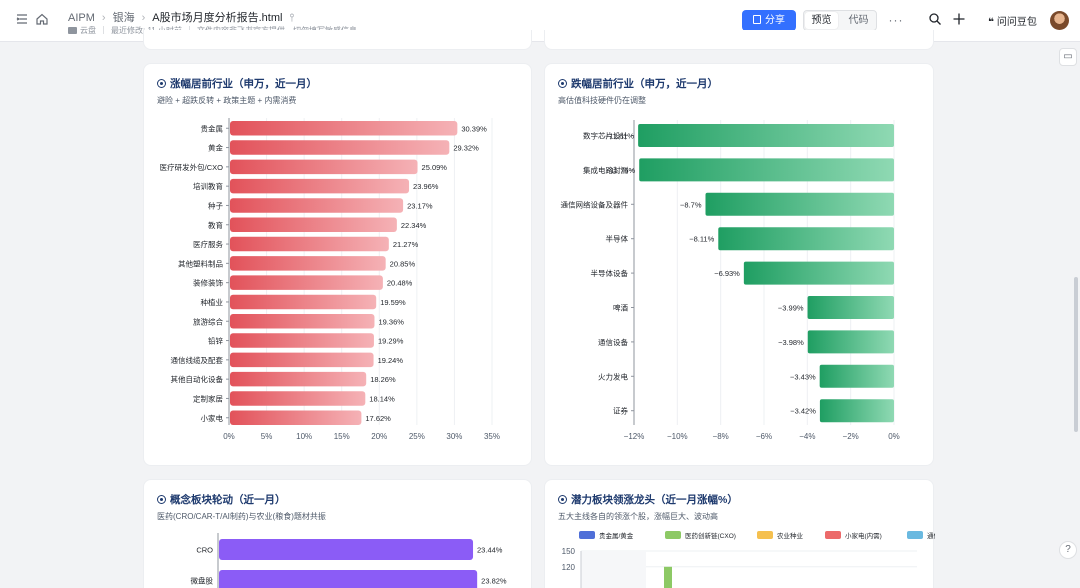 The height and width of the screenshot is (588, 1080). Describe the element at coordinates (595, 204) in the screenshot. I see `category-label: 通信网络设备及器件` at that location.